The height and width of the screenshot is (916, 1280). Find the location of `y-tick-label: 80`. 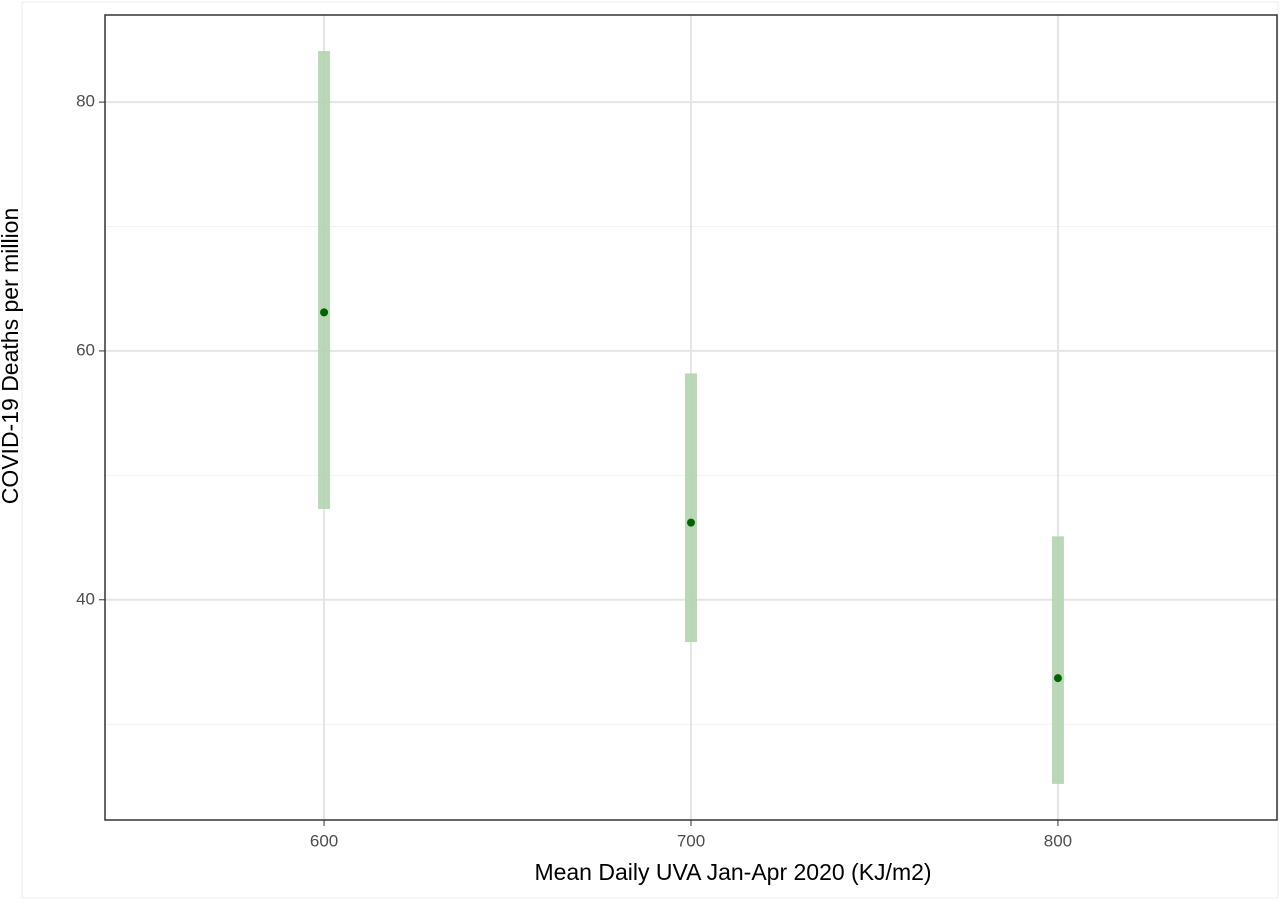

y-tick-label: 80 is located at coordinates (85, 101).